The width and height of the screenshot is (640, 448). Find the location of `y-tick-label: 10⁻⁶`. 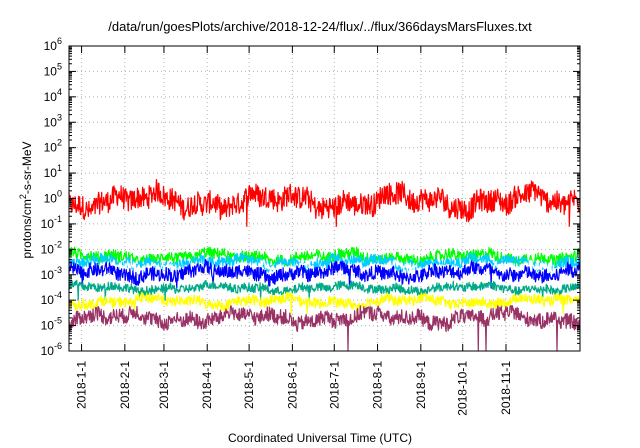

y-tick-label: 10⁻⁶ is located at coordinates (51, 349).